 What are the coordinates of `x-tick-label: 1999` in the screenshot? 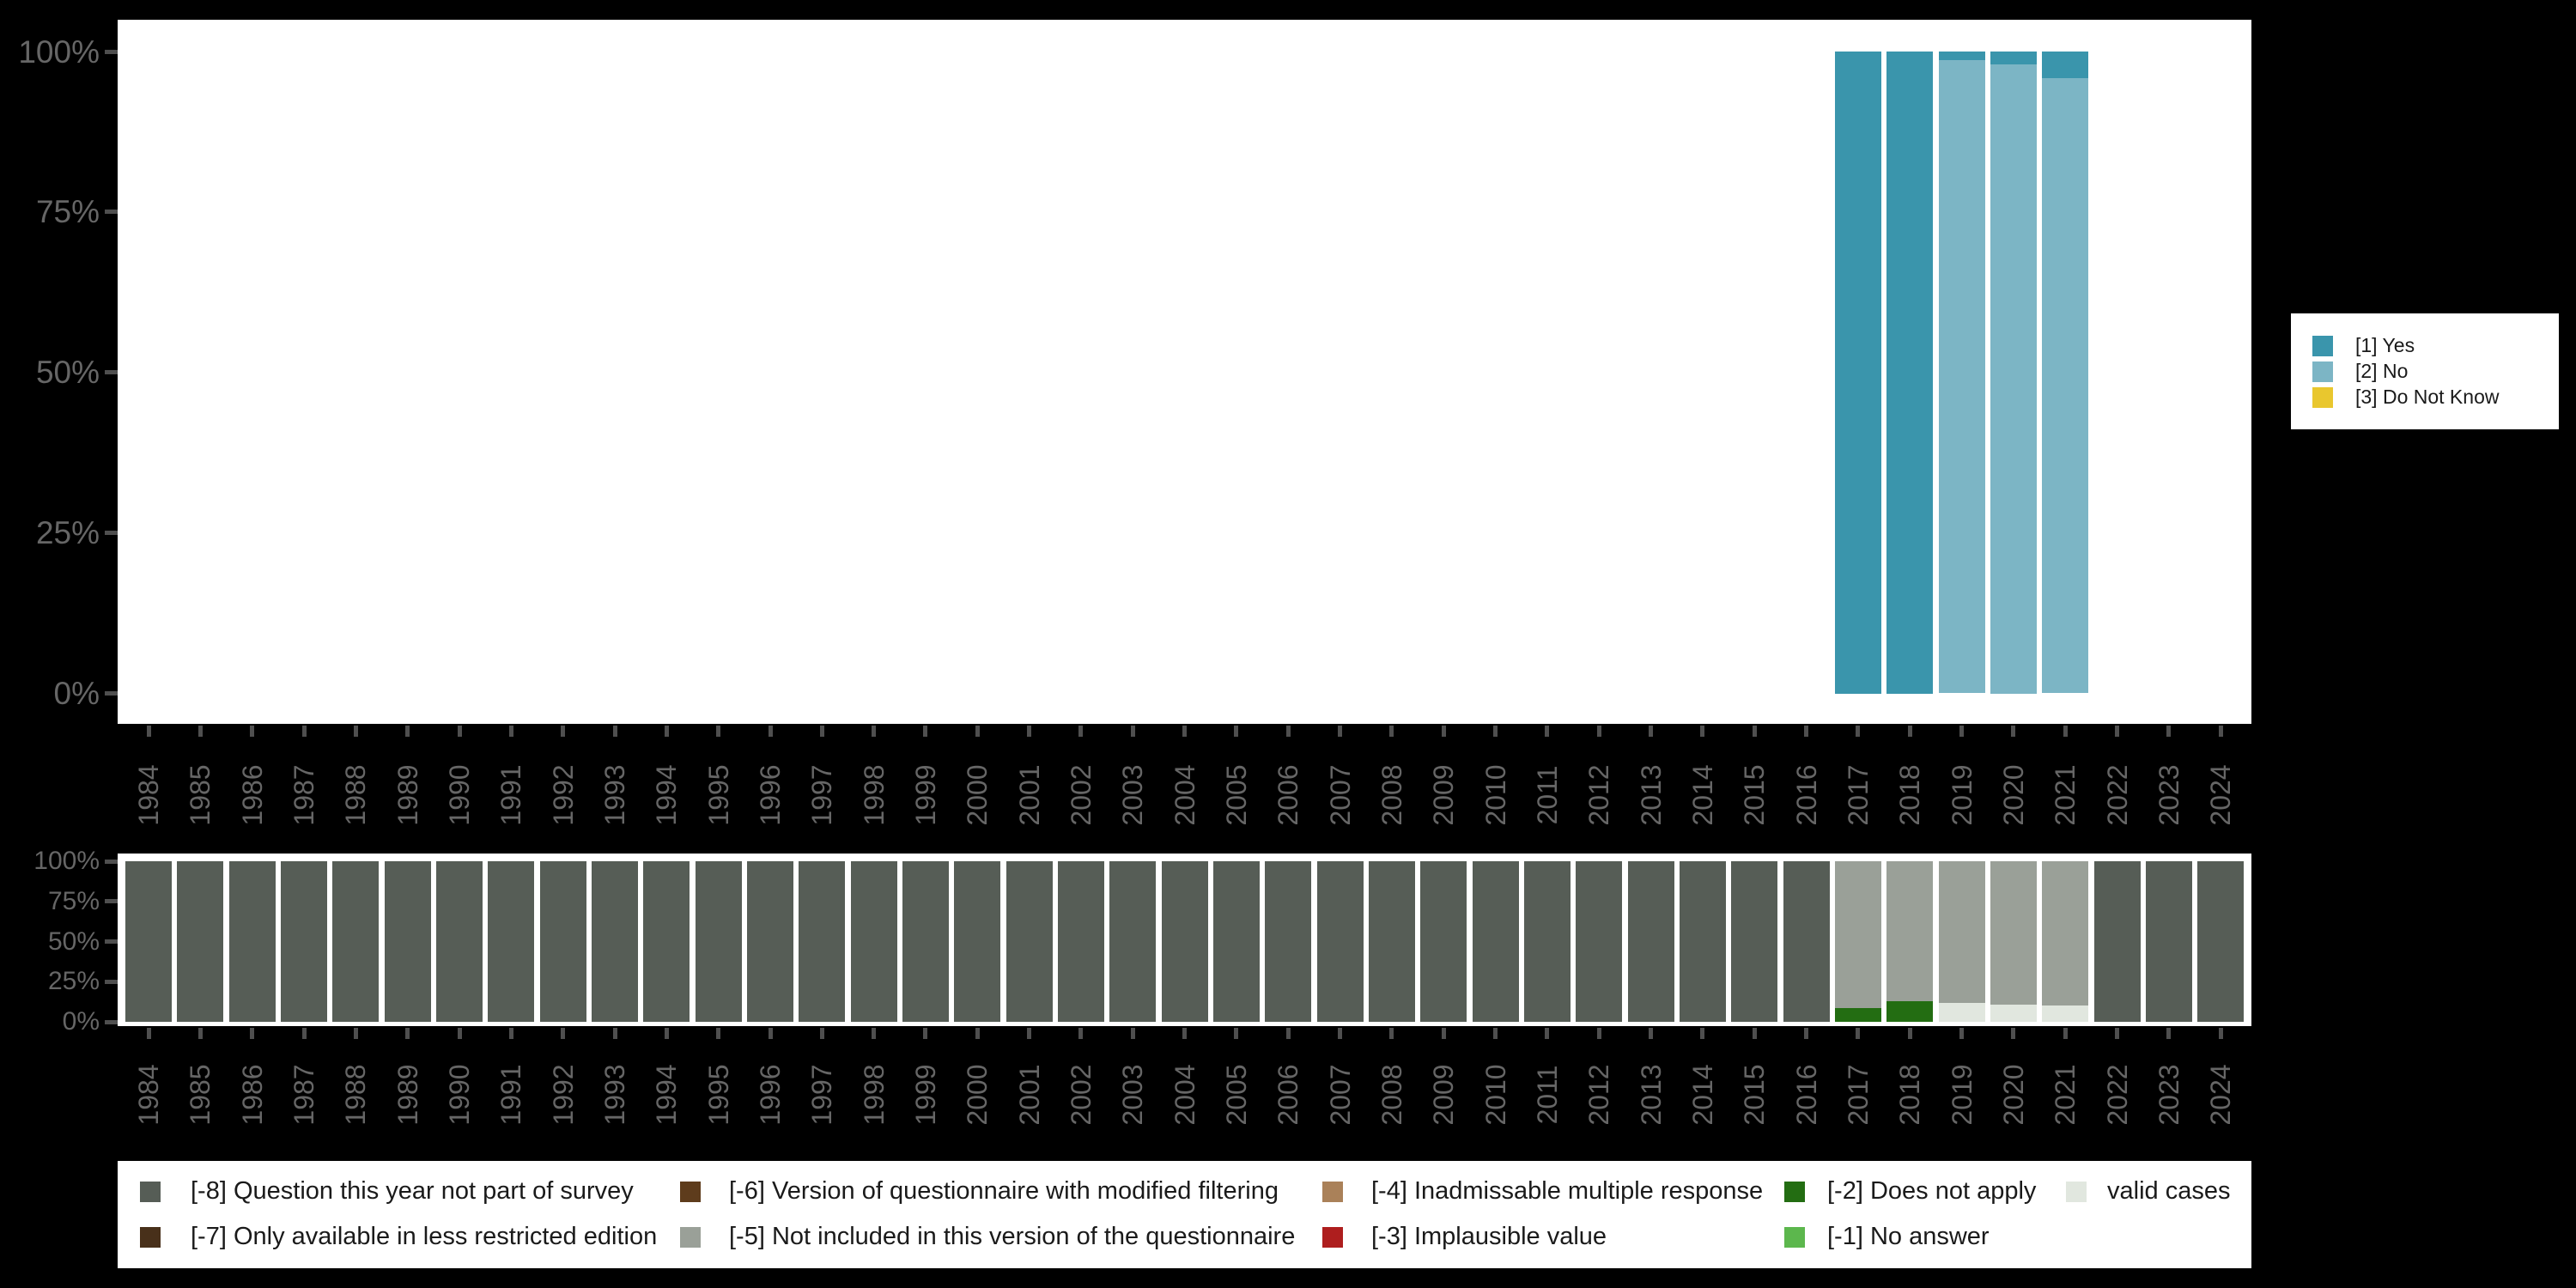 It's located at (925, 795).